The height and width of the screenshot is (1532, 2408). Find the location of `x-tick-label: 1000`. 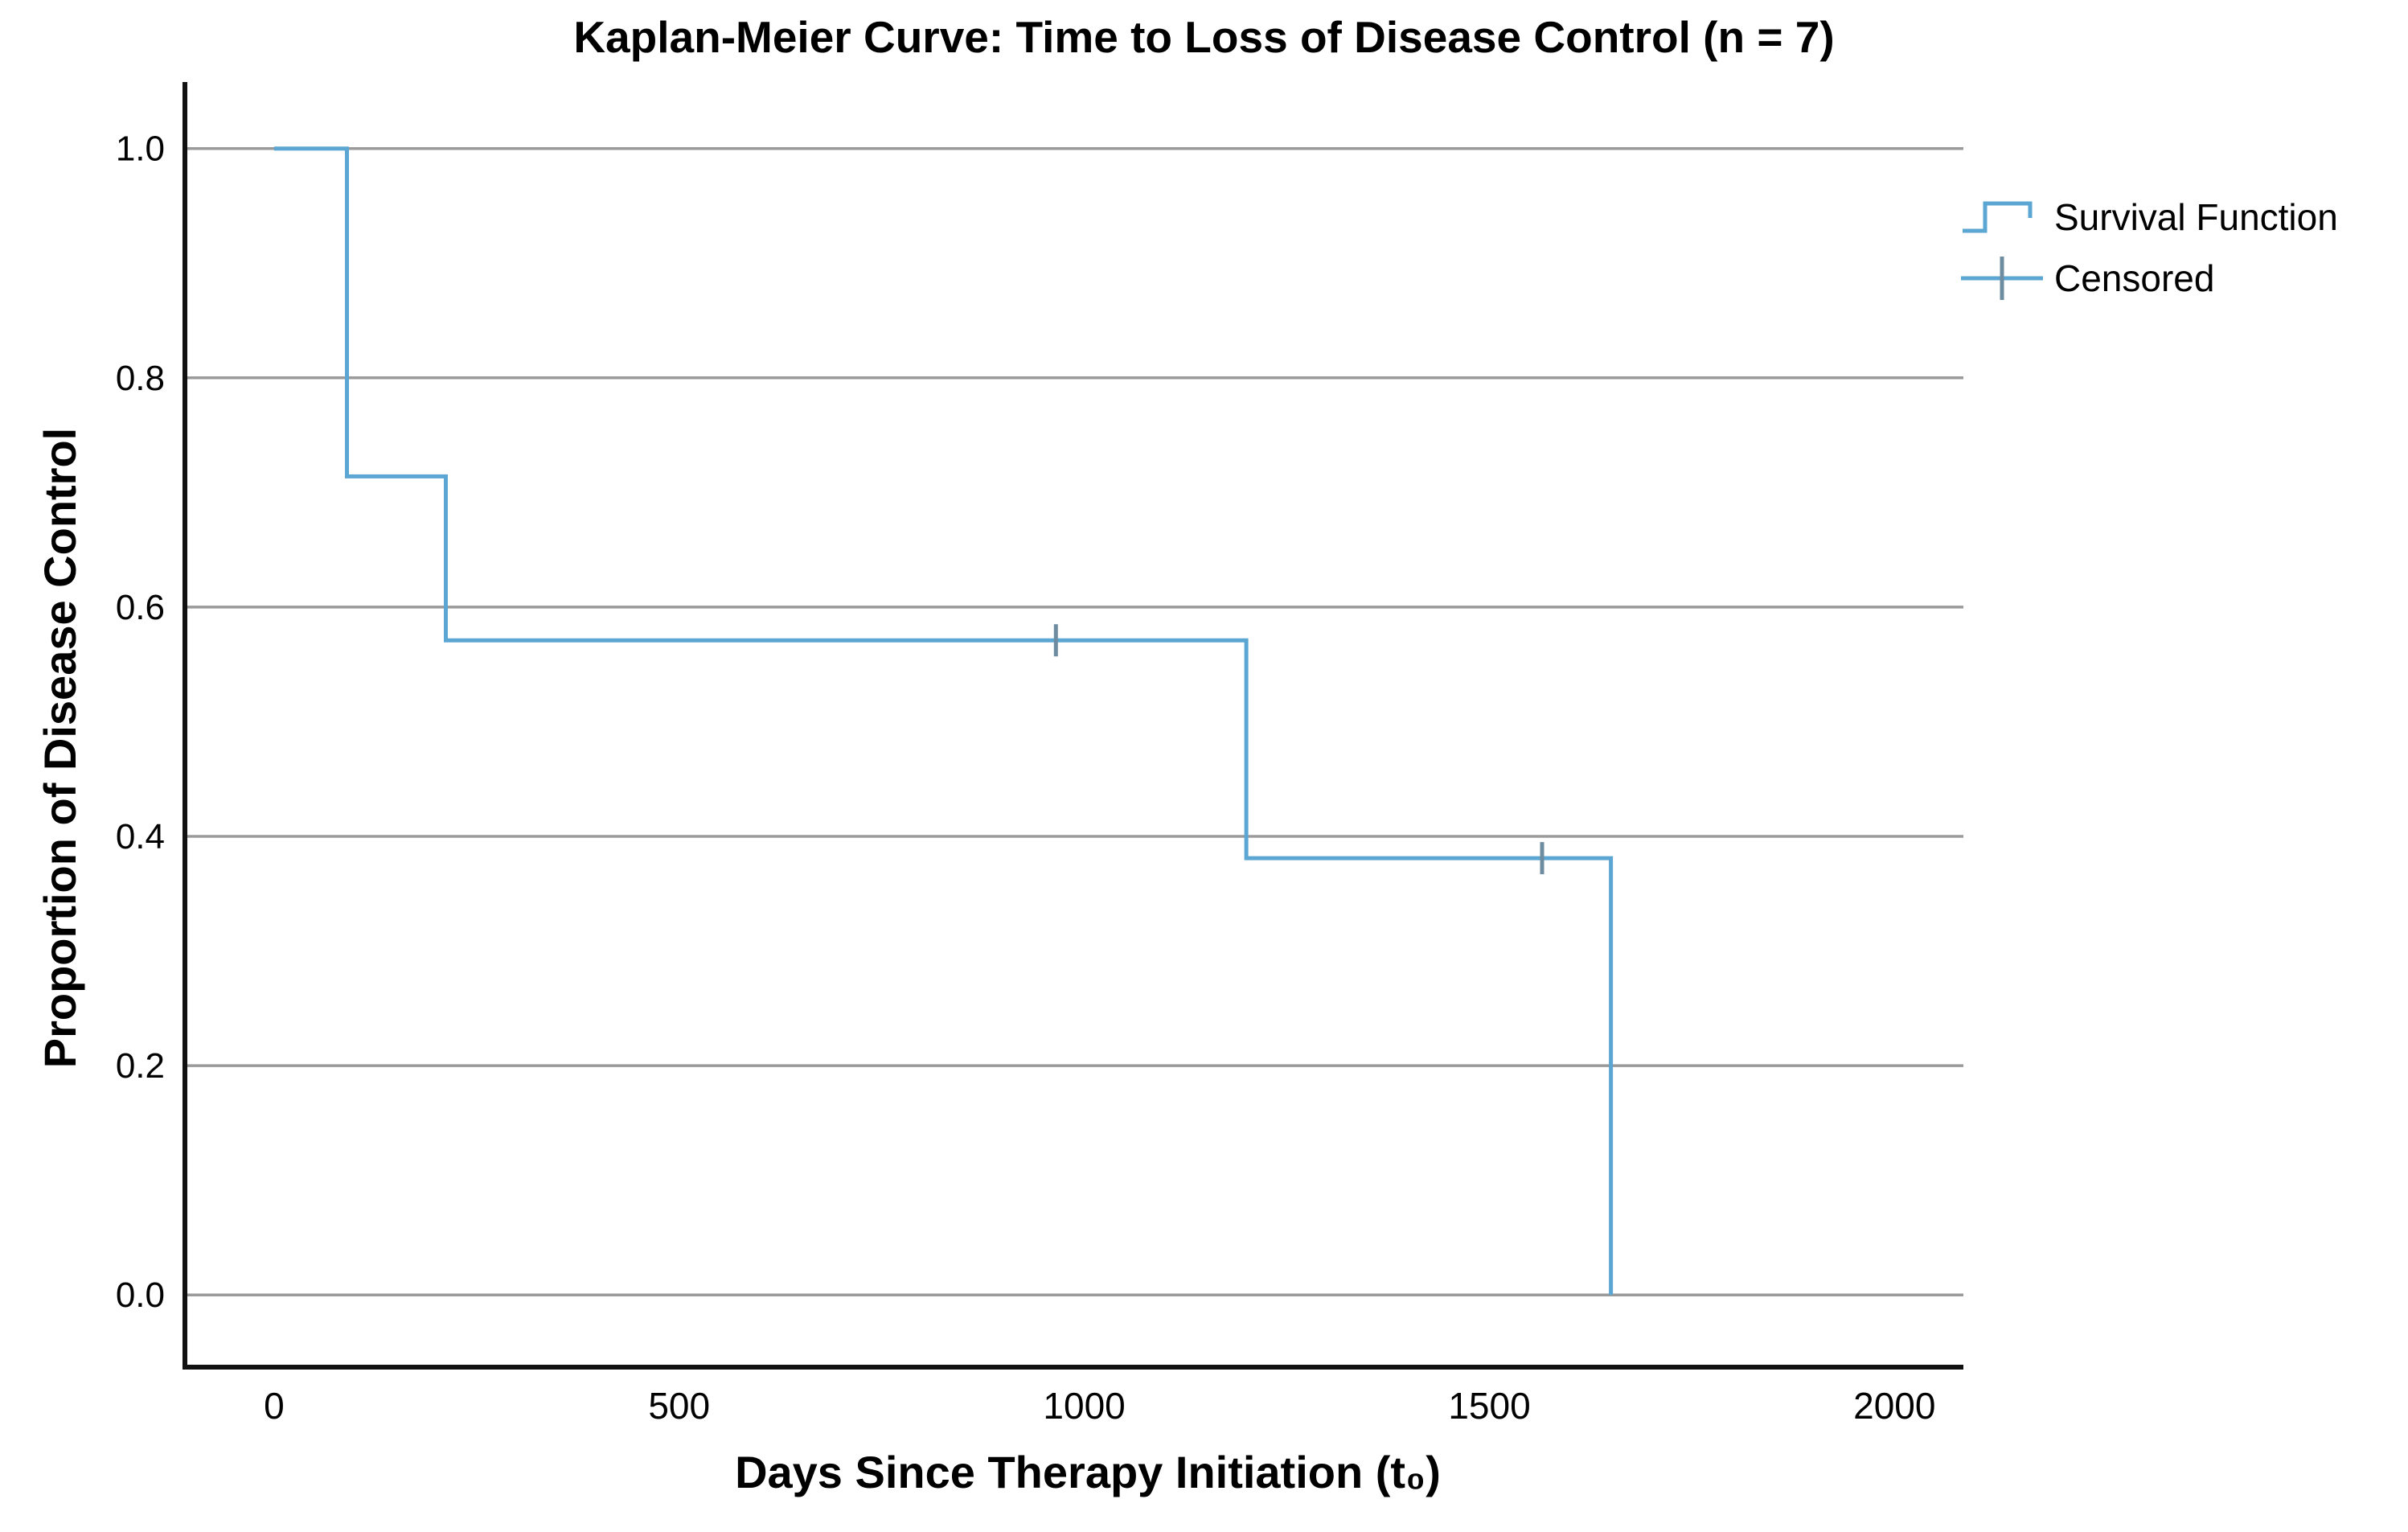

x-tick-label: 1000 is located at coordinates (1084, 1406).